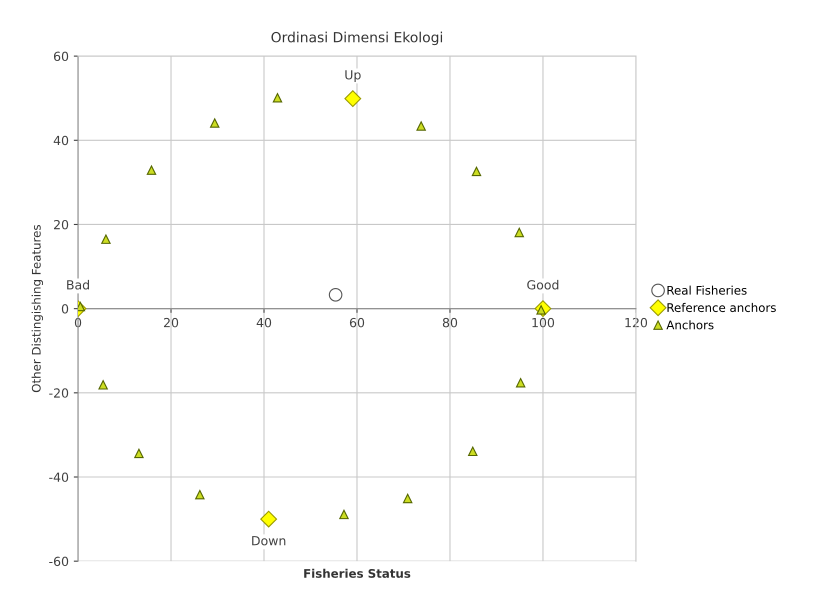 The height and width of the screenshot is (597, 839). What do you see at coordinates (357, 323) in the screenshot?
I see `x-tick-label: 60` at bounding box center [357, 323].